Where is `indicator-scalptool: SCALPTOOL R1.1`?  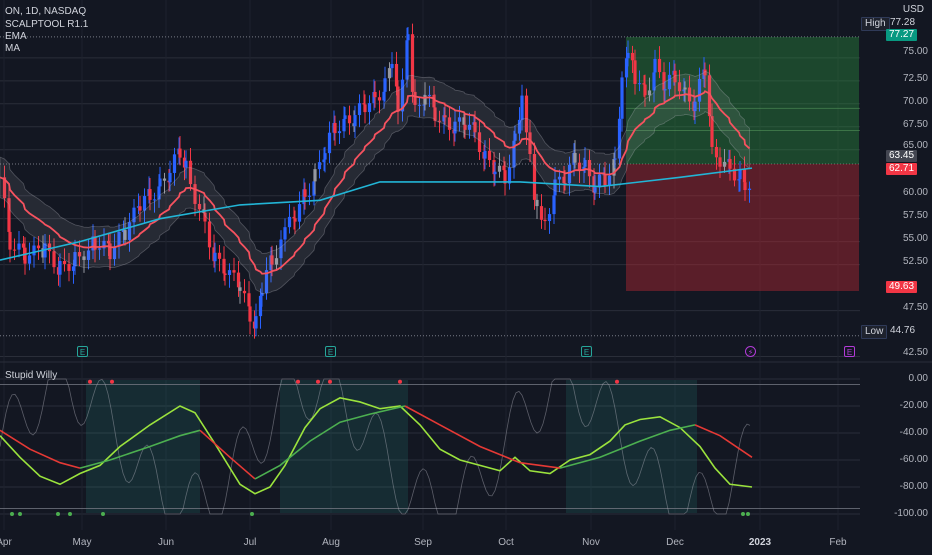
indicator-scalptool: SCALPTOOL R1.1 is located at coordinates (47, 24).